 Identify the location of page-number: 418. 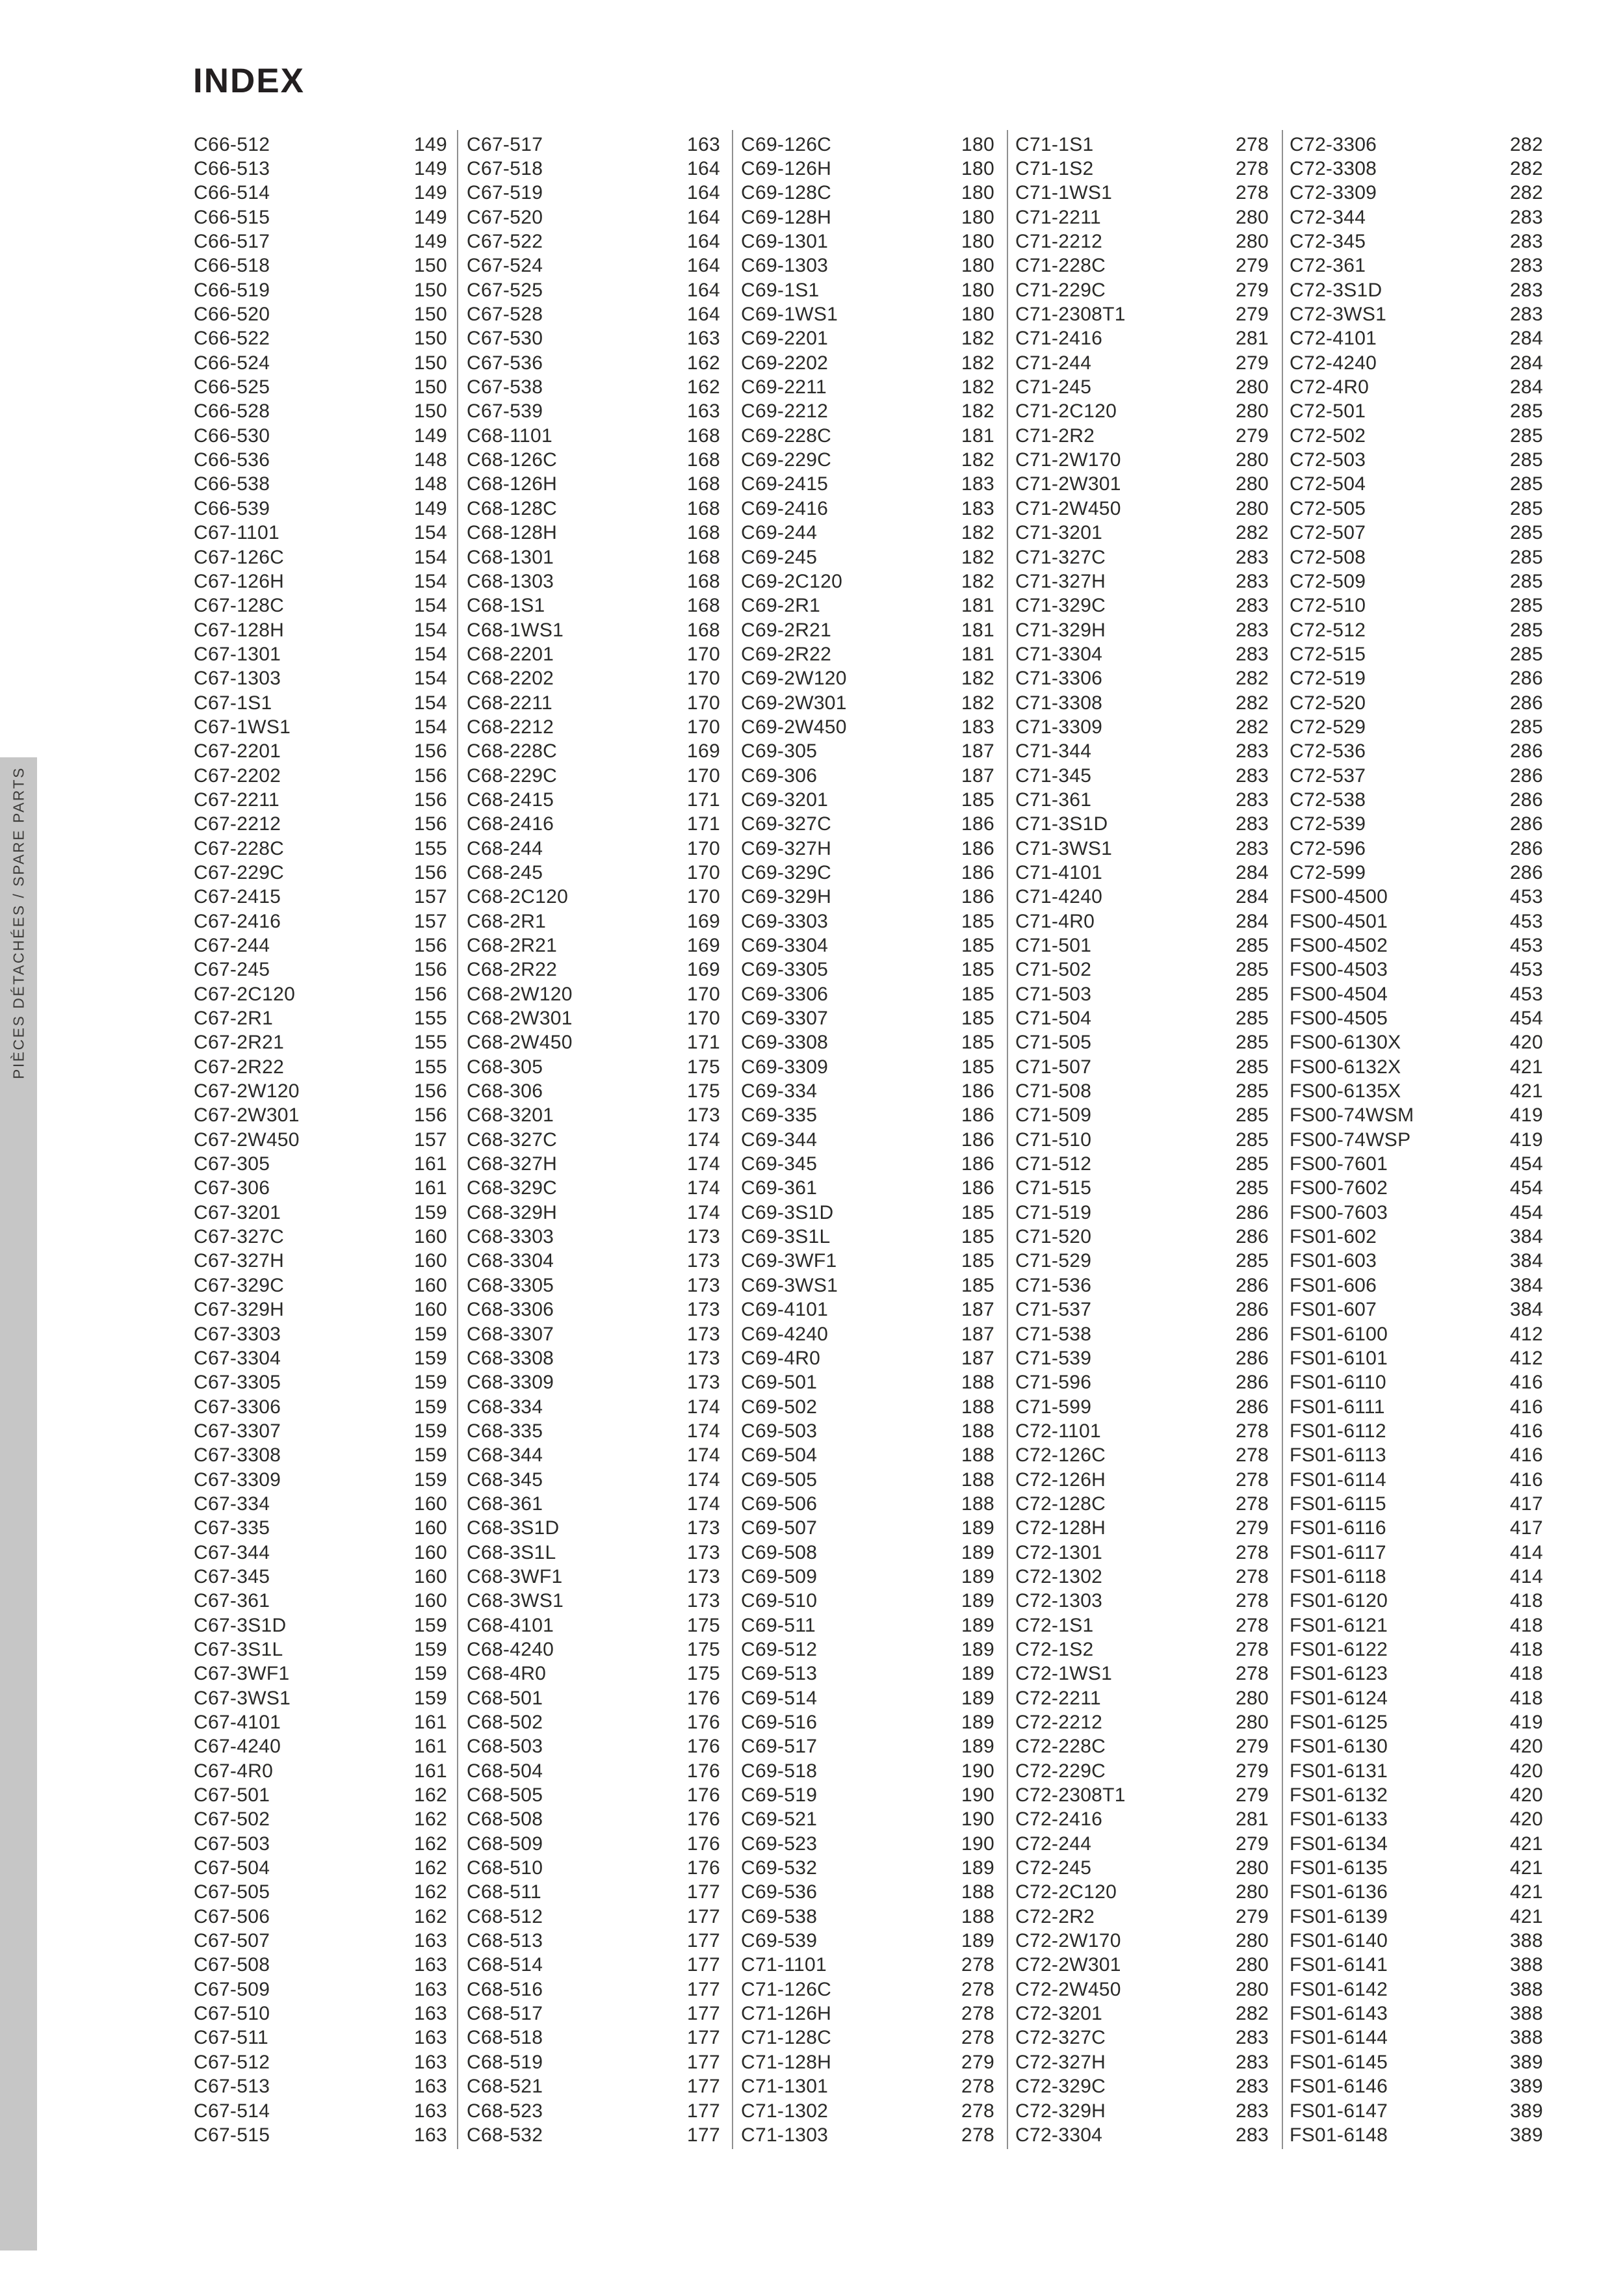
(1527, 1601).